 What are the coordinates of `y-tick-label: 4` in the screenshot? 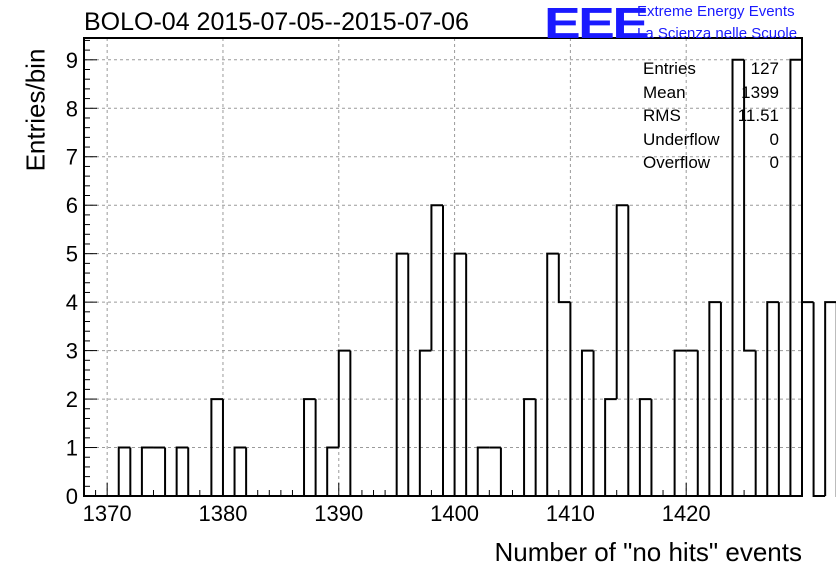 It's located at (72, 302).